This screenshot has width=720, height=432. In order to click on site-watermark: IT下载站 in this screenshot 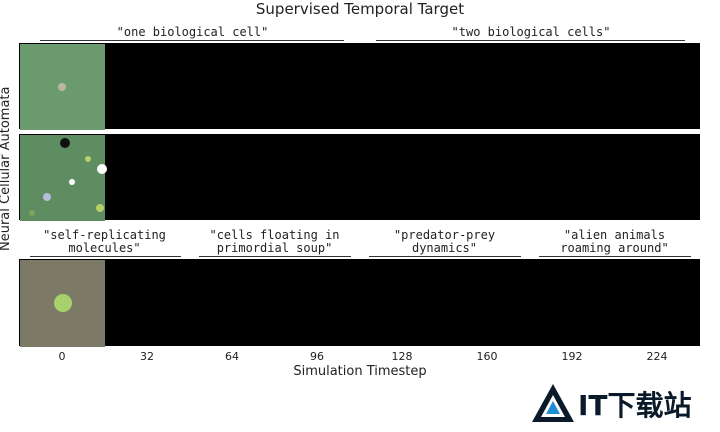, I will do `click(622, 403)`.